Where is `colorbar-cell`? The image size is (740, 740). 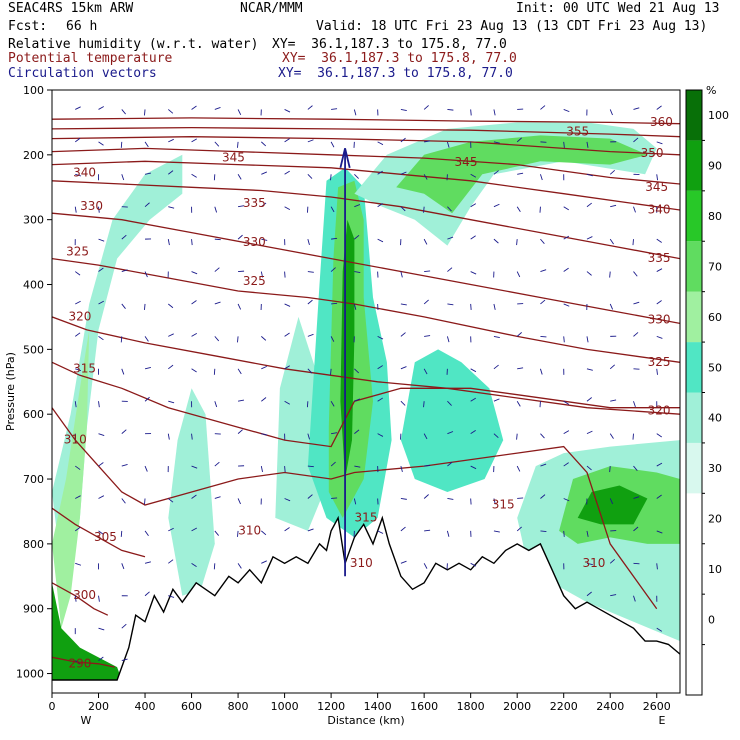
colorbar-cell is located at coordinates (694, 619).